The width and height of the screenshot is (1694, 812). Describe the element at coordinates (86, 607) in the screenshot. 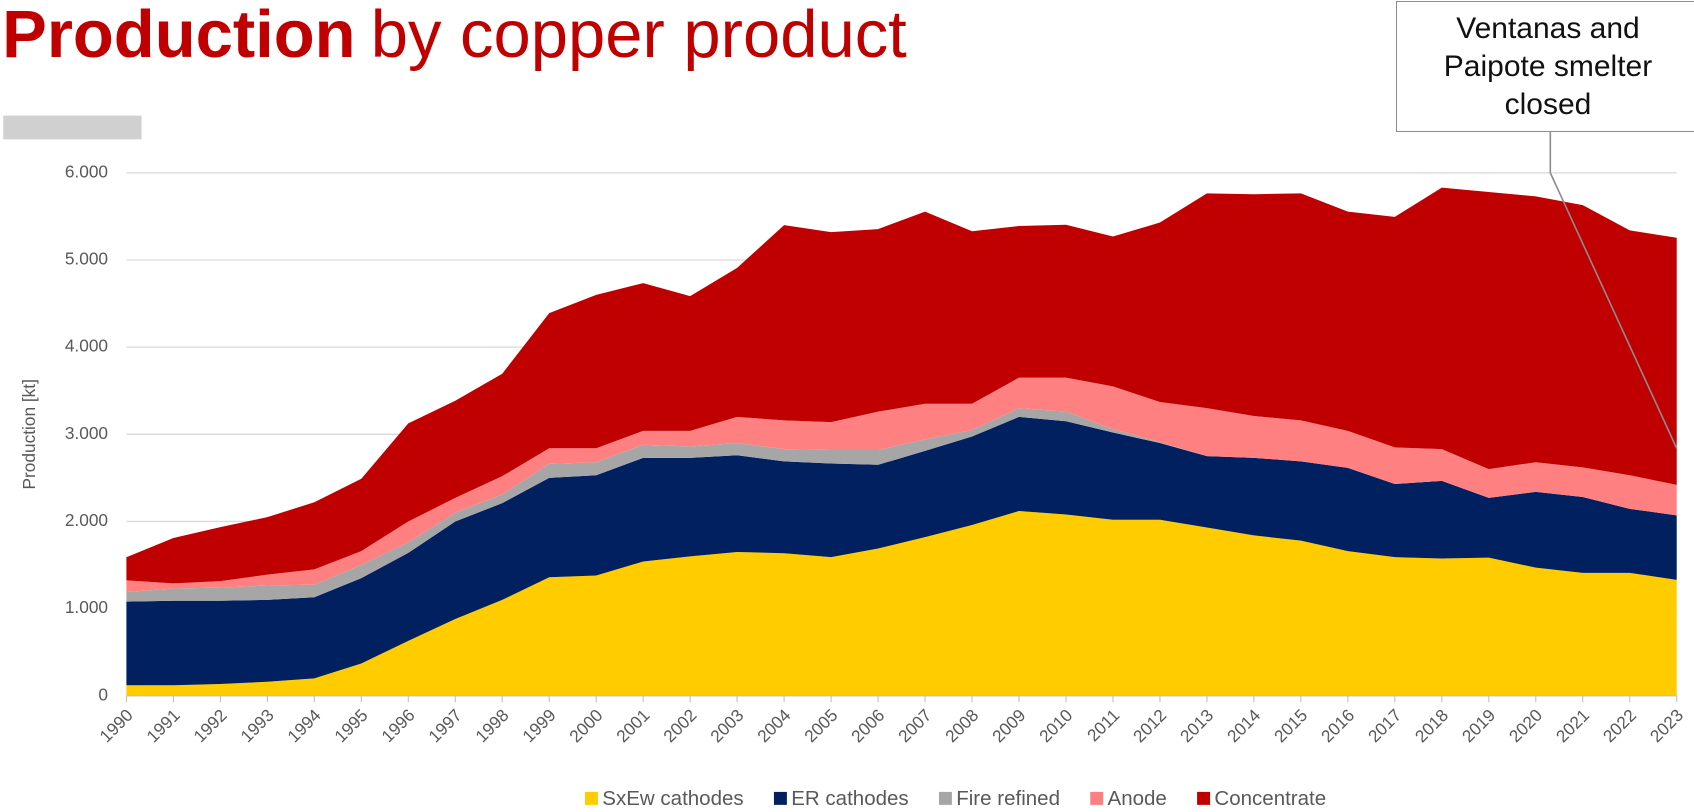

I see `y-tick-label: 1.000` at that location.